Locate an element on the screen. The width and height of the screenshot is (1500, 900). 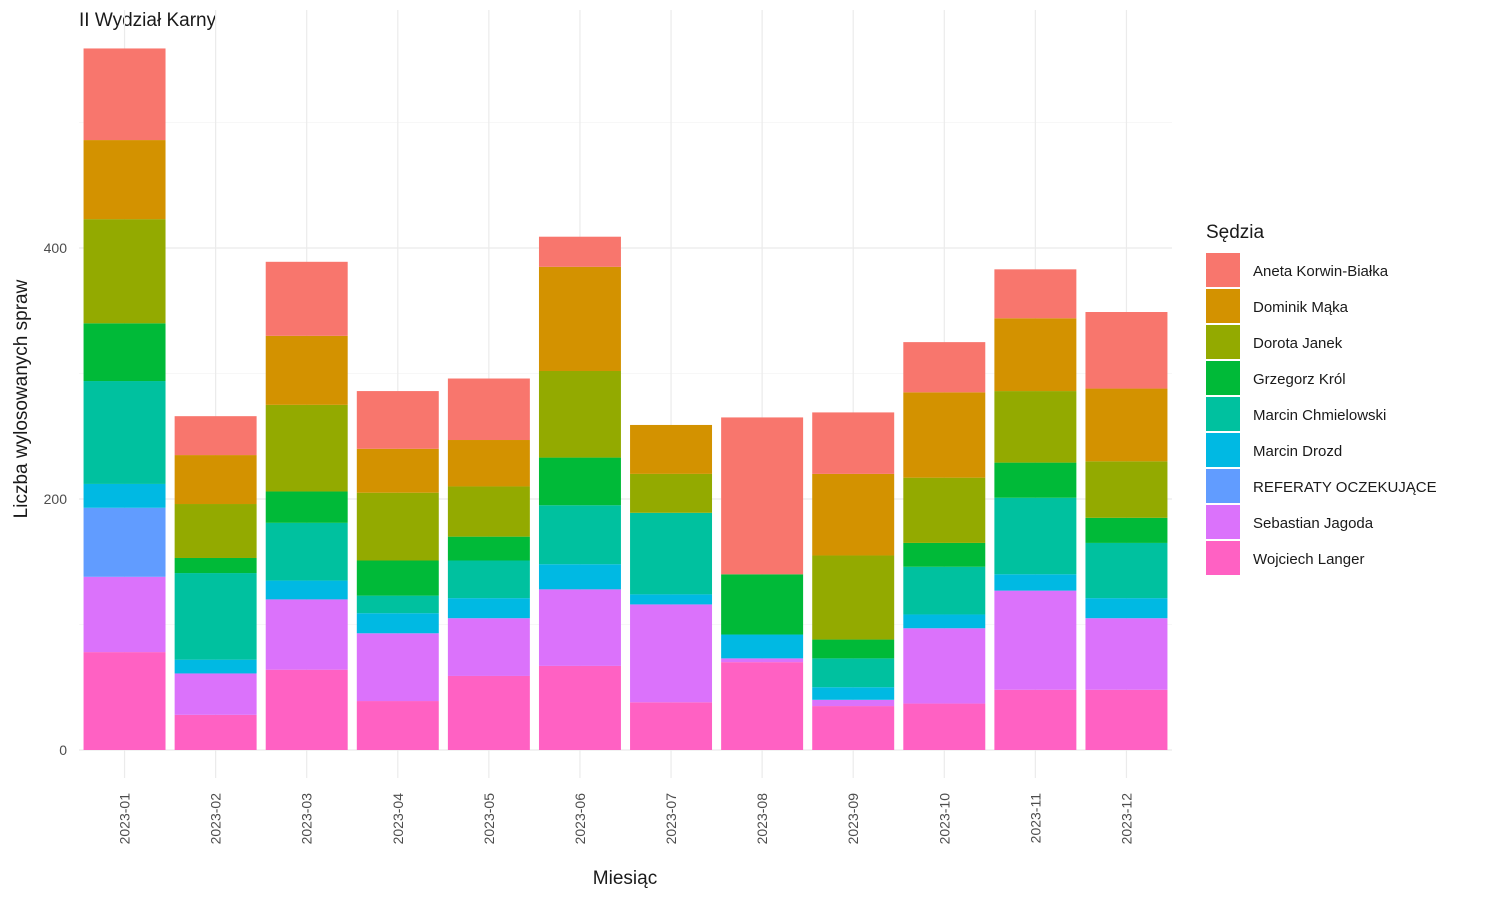
y-tick-label: 200 is located at coordinates (56, 499).